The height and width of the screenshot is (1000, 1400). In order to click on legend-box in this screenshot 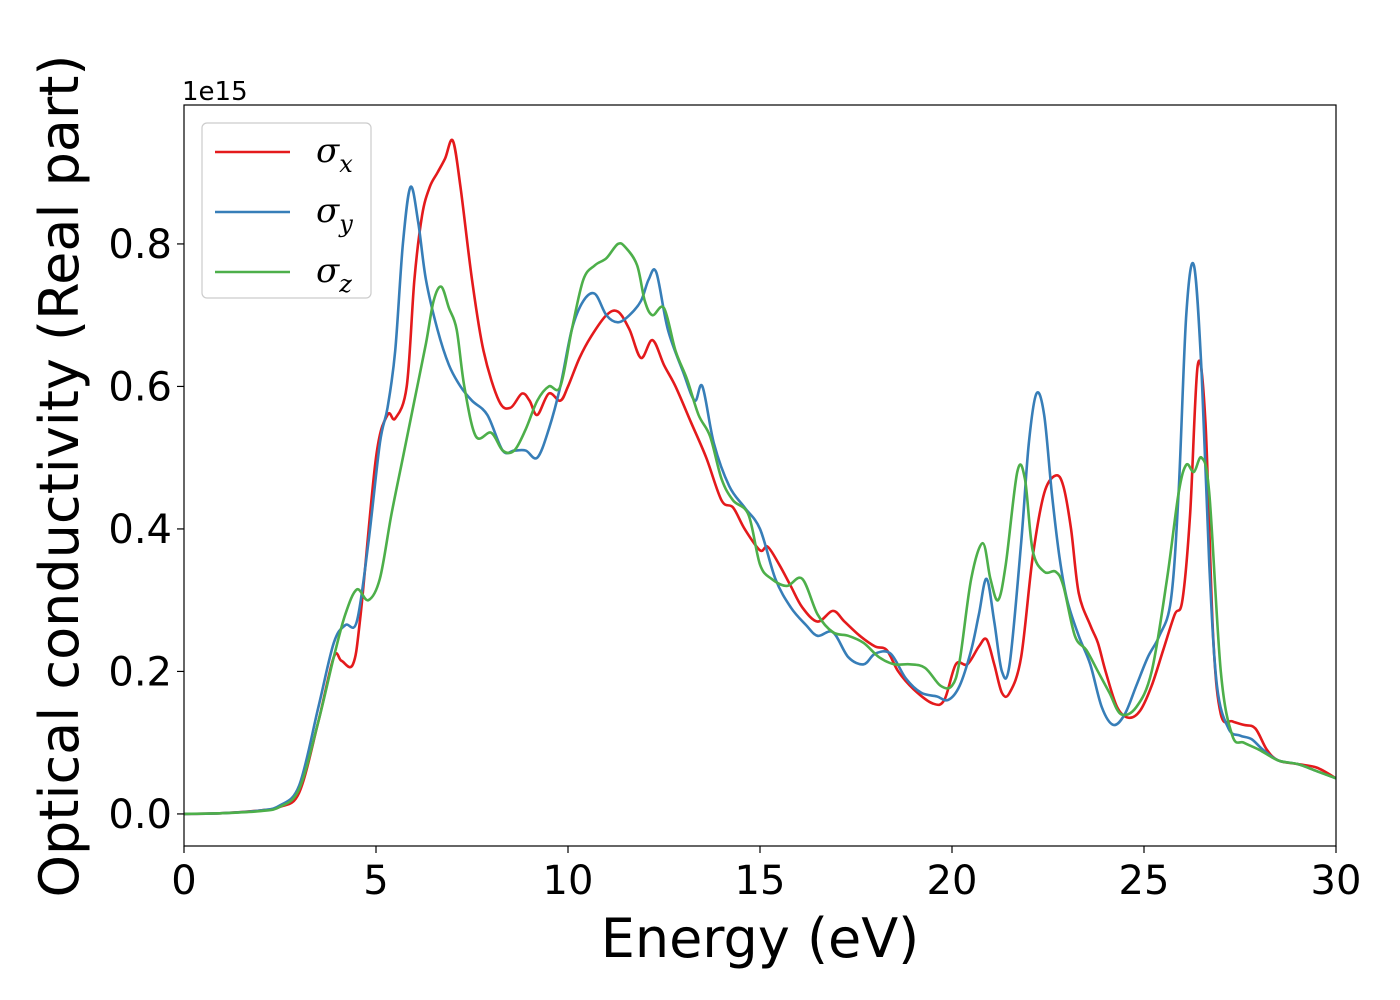, I will do `click(286, 210)`.